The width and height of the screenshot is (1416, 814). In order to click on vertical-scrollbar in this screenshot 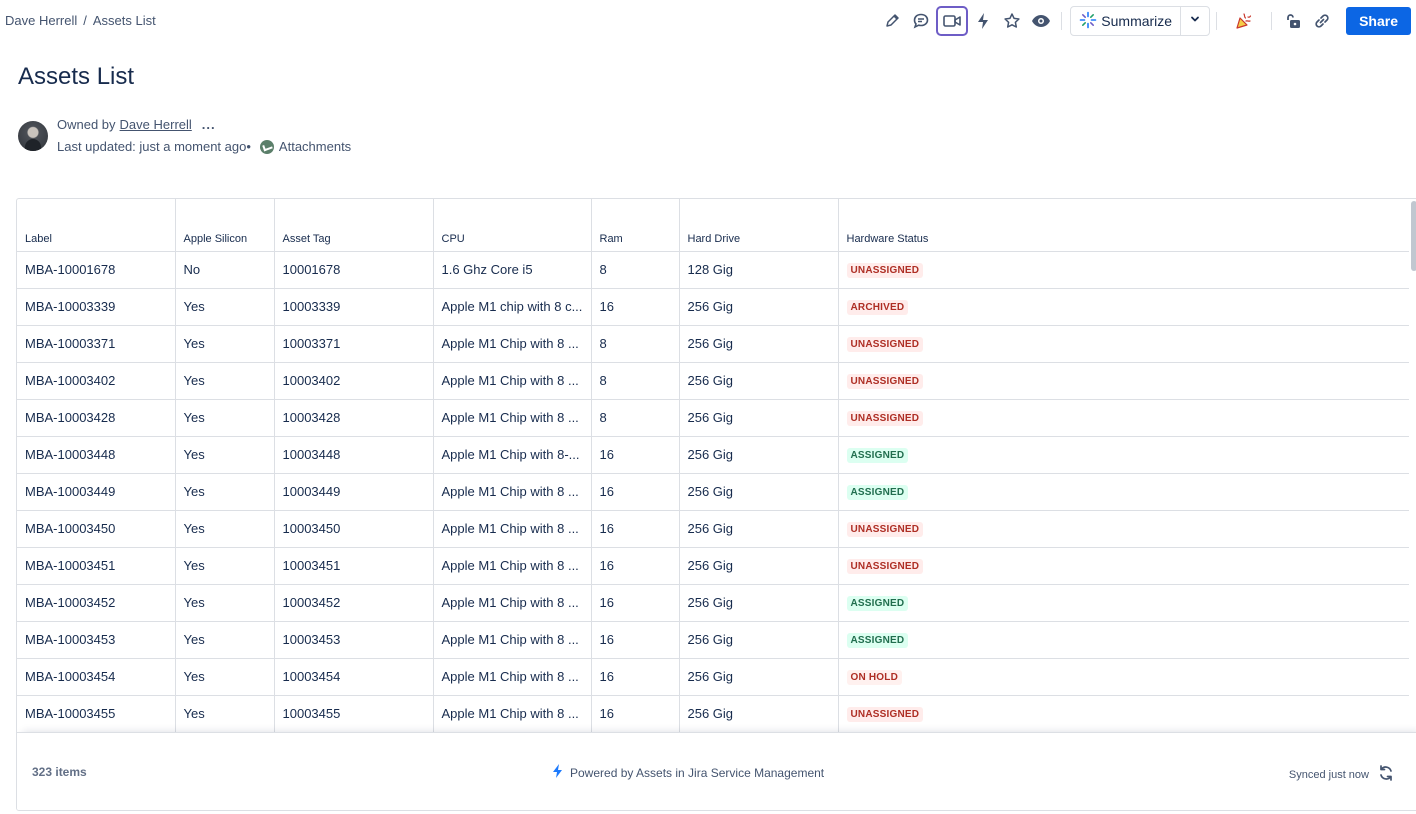, I will do `click(1413, 236)`.